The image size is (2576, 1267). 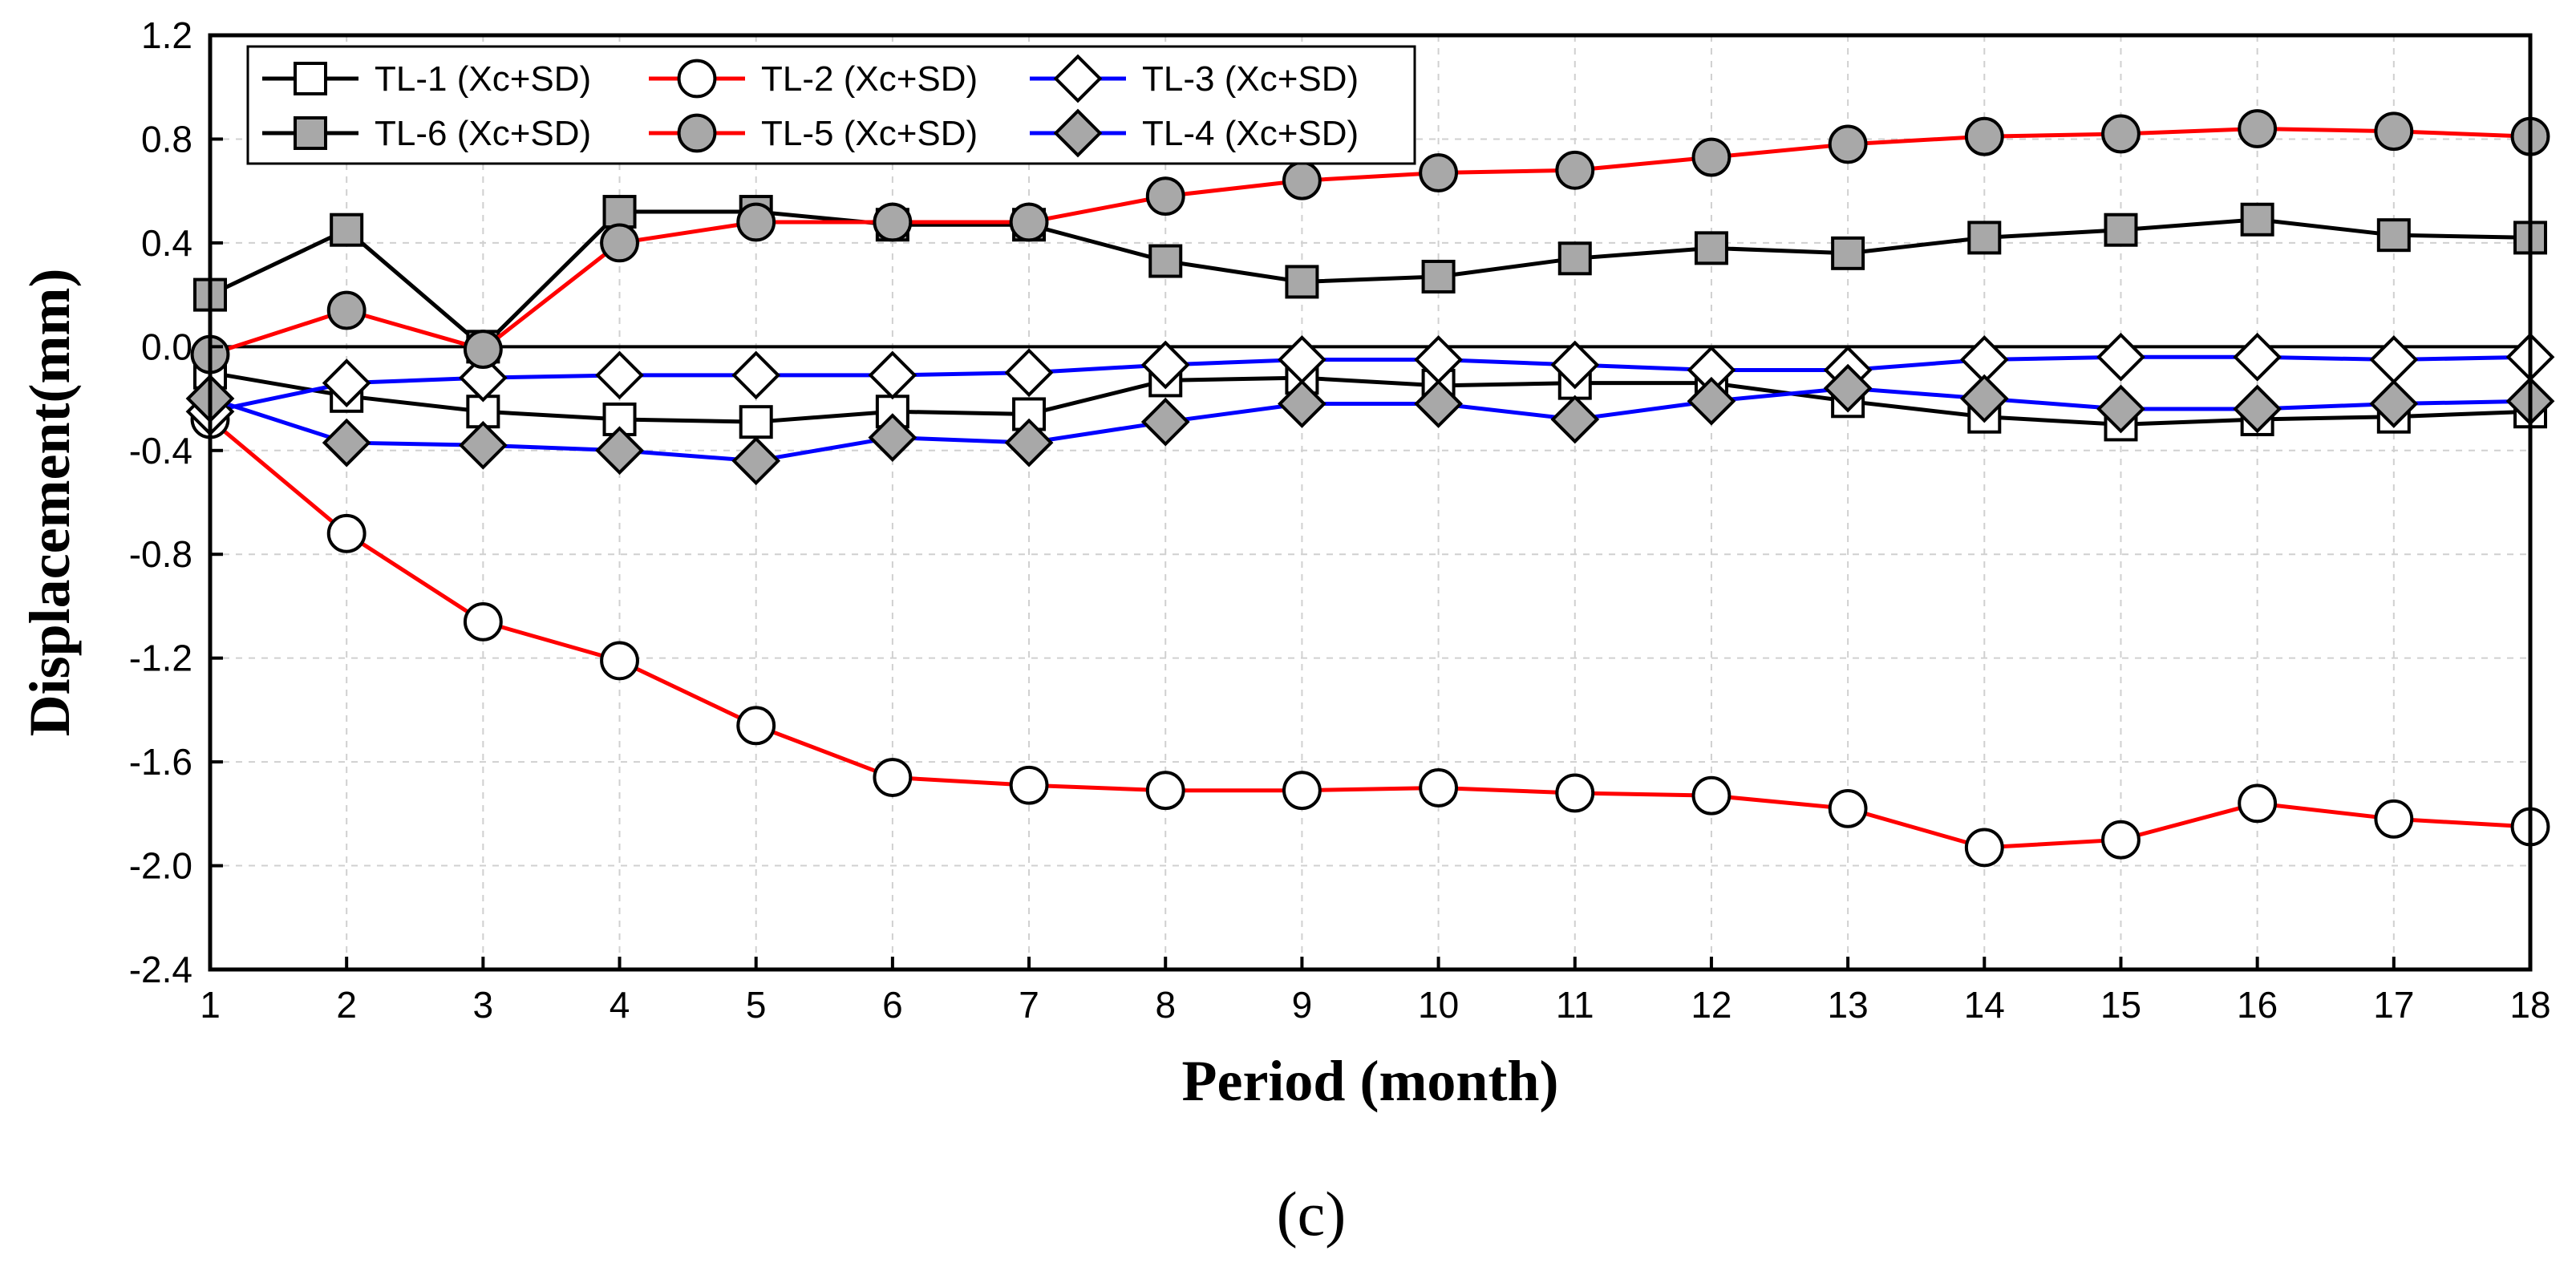 What do you see at coordinates (1711, 1005) in the screenshot?
I see `x-tick-label: 12` at bounding box center [1711, 1005].